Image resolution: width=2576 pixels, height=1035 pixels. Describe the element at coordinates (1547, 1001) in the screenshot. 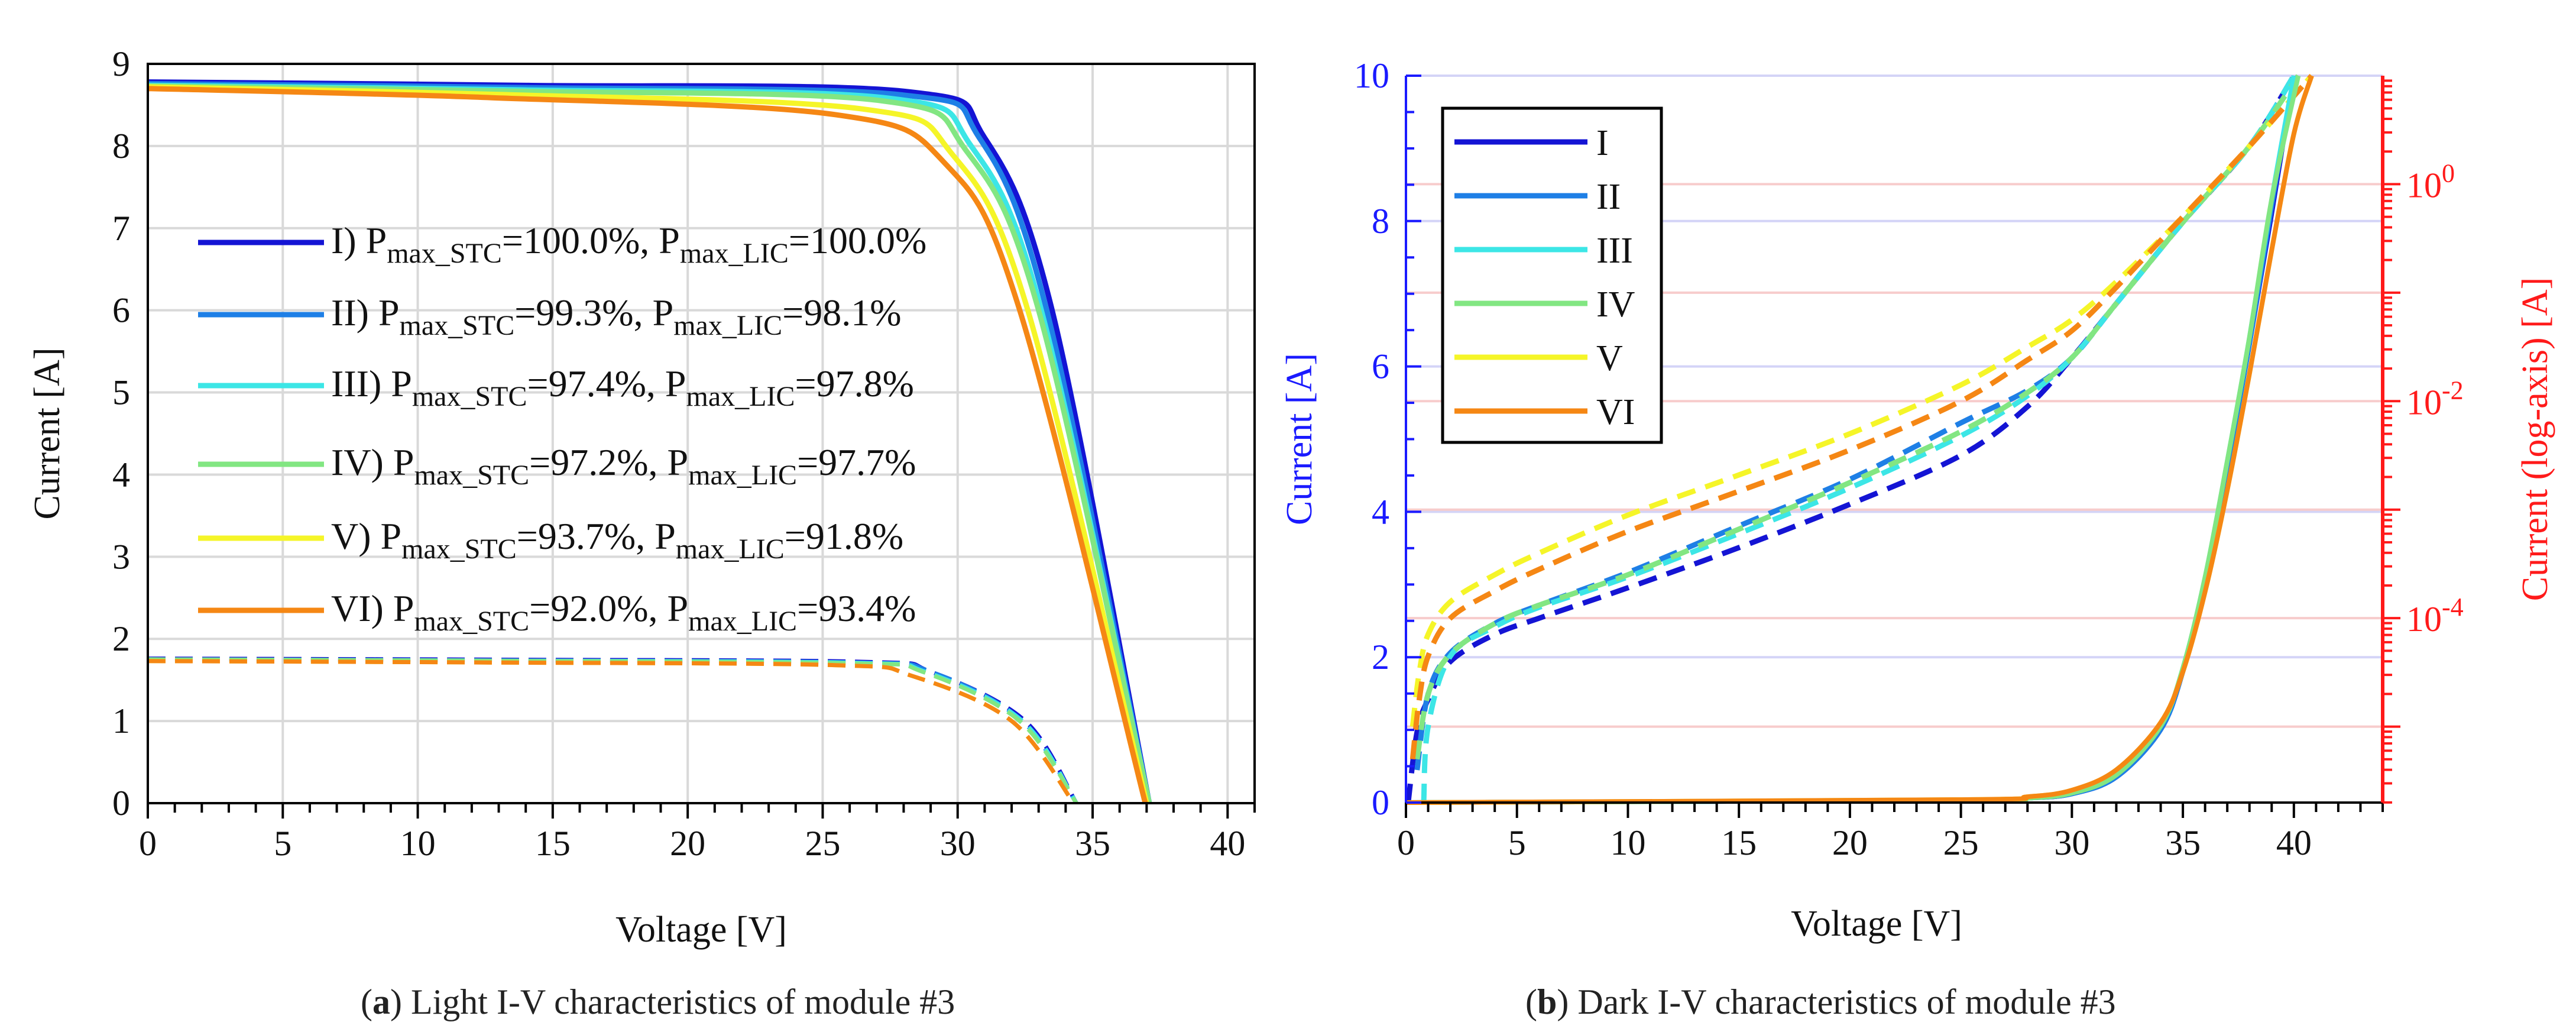

I see `caption-b-label: b` at that location.